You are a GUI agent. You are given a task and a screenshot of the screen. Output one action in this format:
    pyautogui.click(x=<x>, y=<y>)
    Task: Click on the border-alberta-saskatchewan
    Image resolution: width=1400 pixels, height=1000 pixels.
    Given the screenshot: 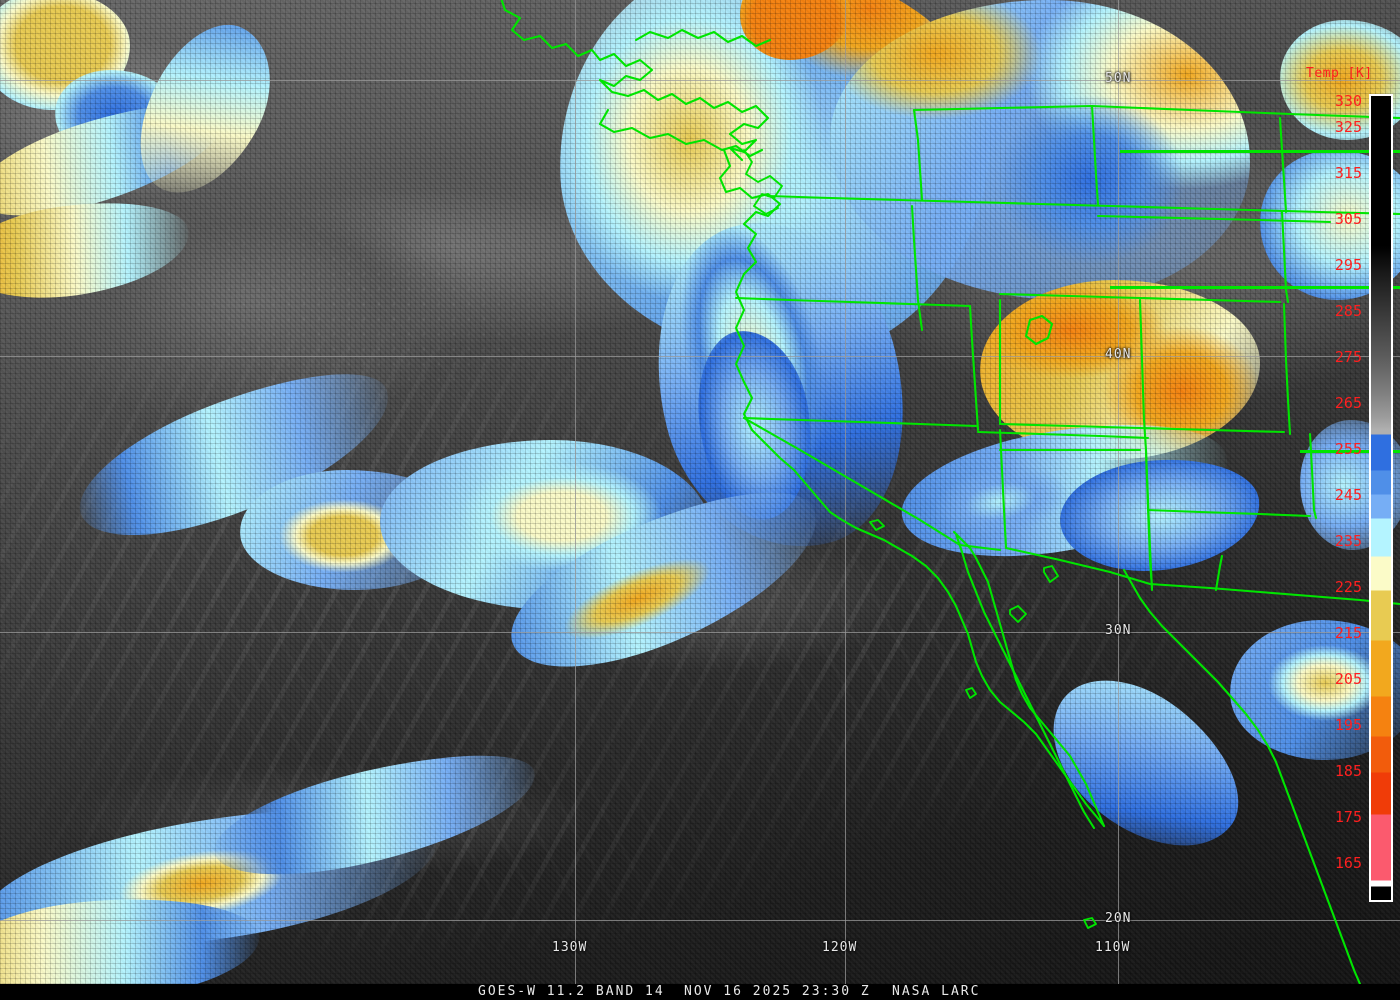 What is the action you would take?
    pyautogui.click(x=1095, y=155)
    